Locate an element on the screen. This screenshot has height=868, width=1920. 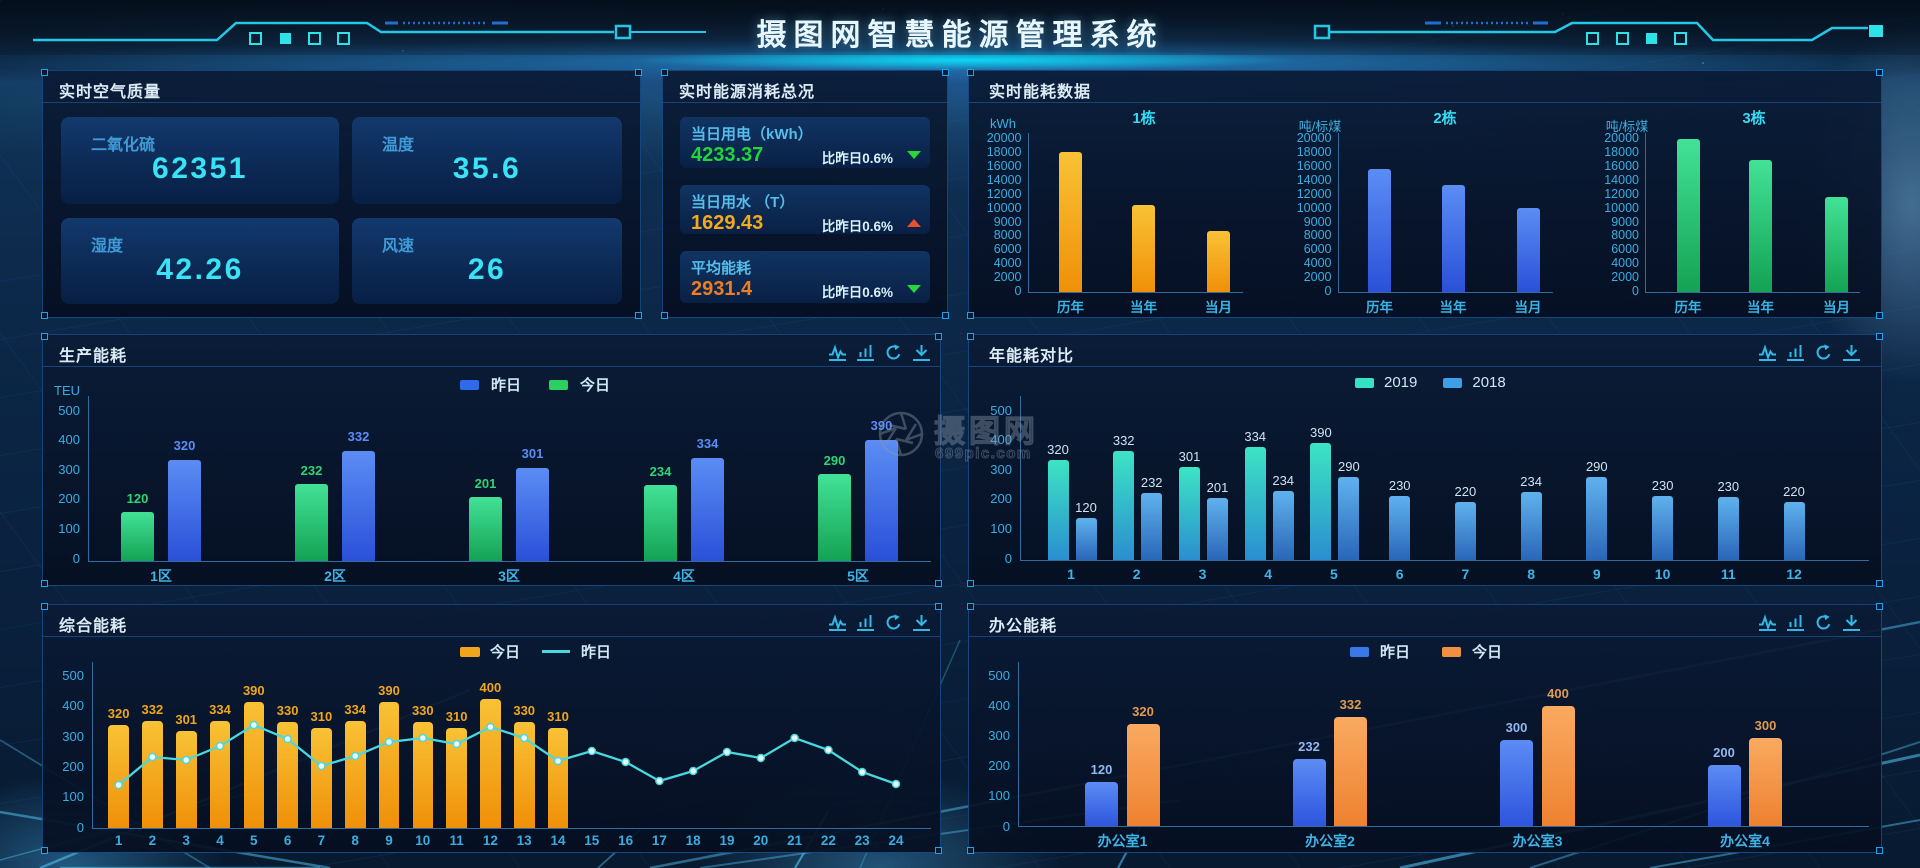
svg-text: 699pic.com is located at coordinates (983, 453).